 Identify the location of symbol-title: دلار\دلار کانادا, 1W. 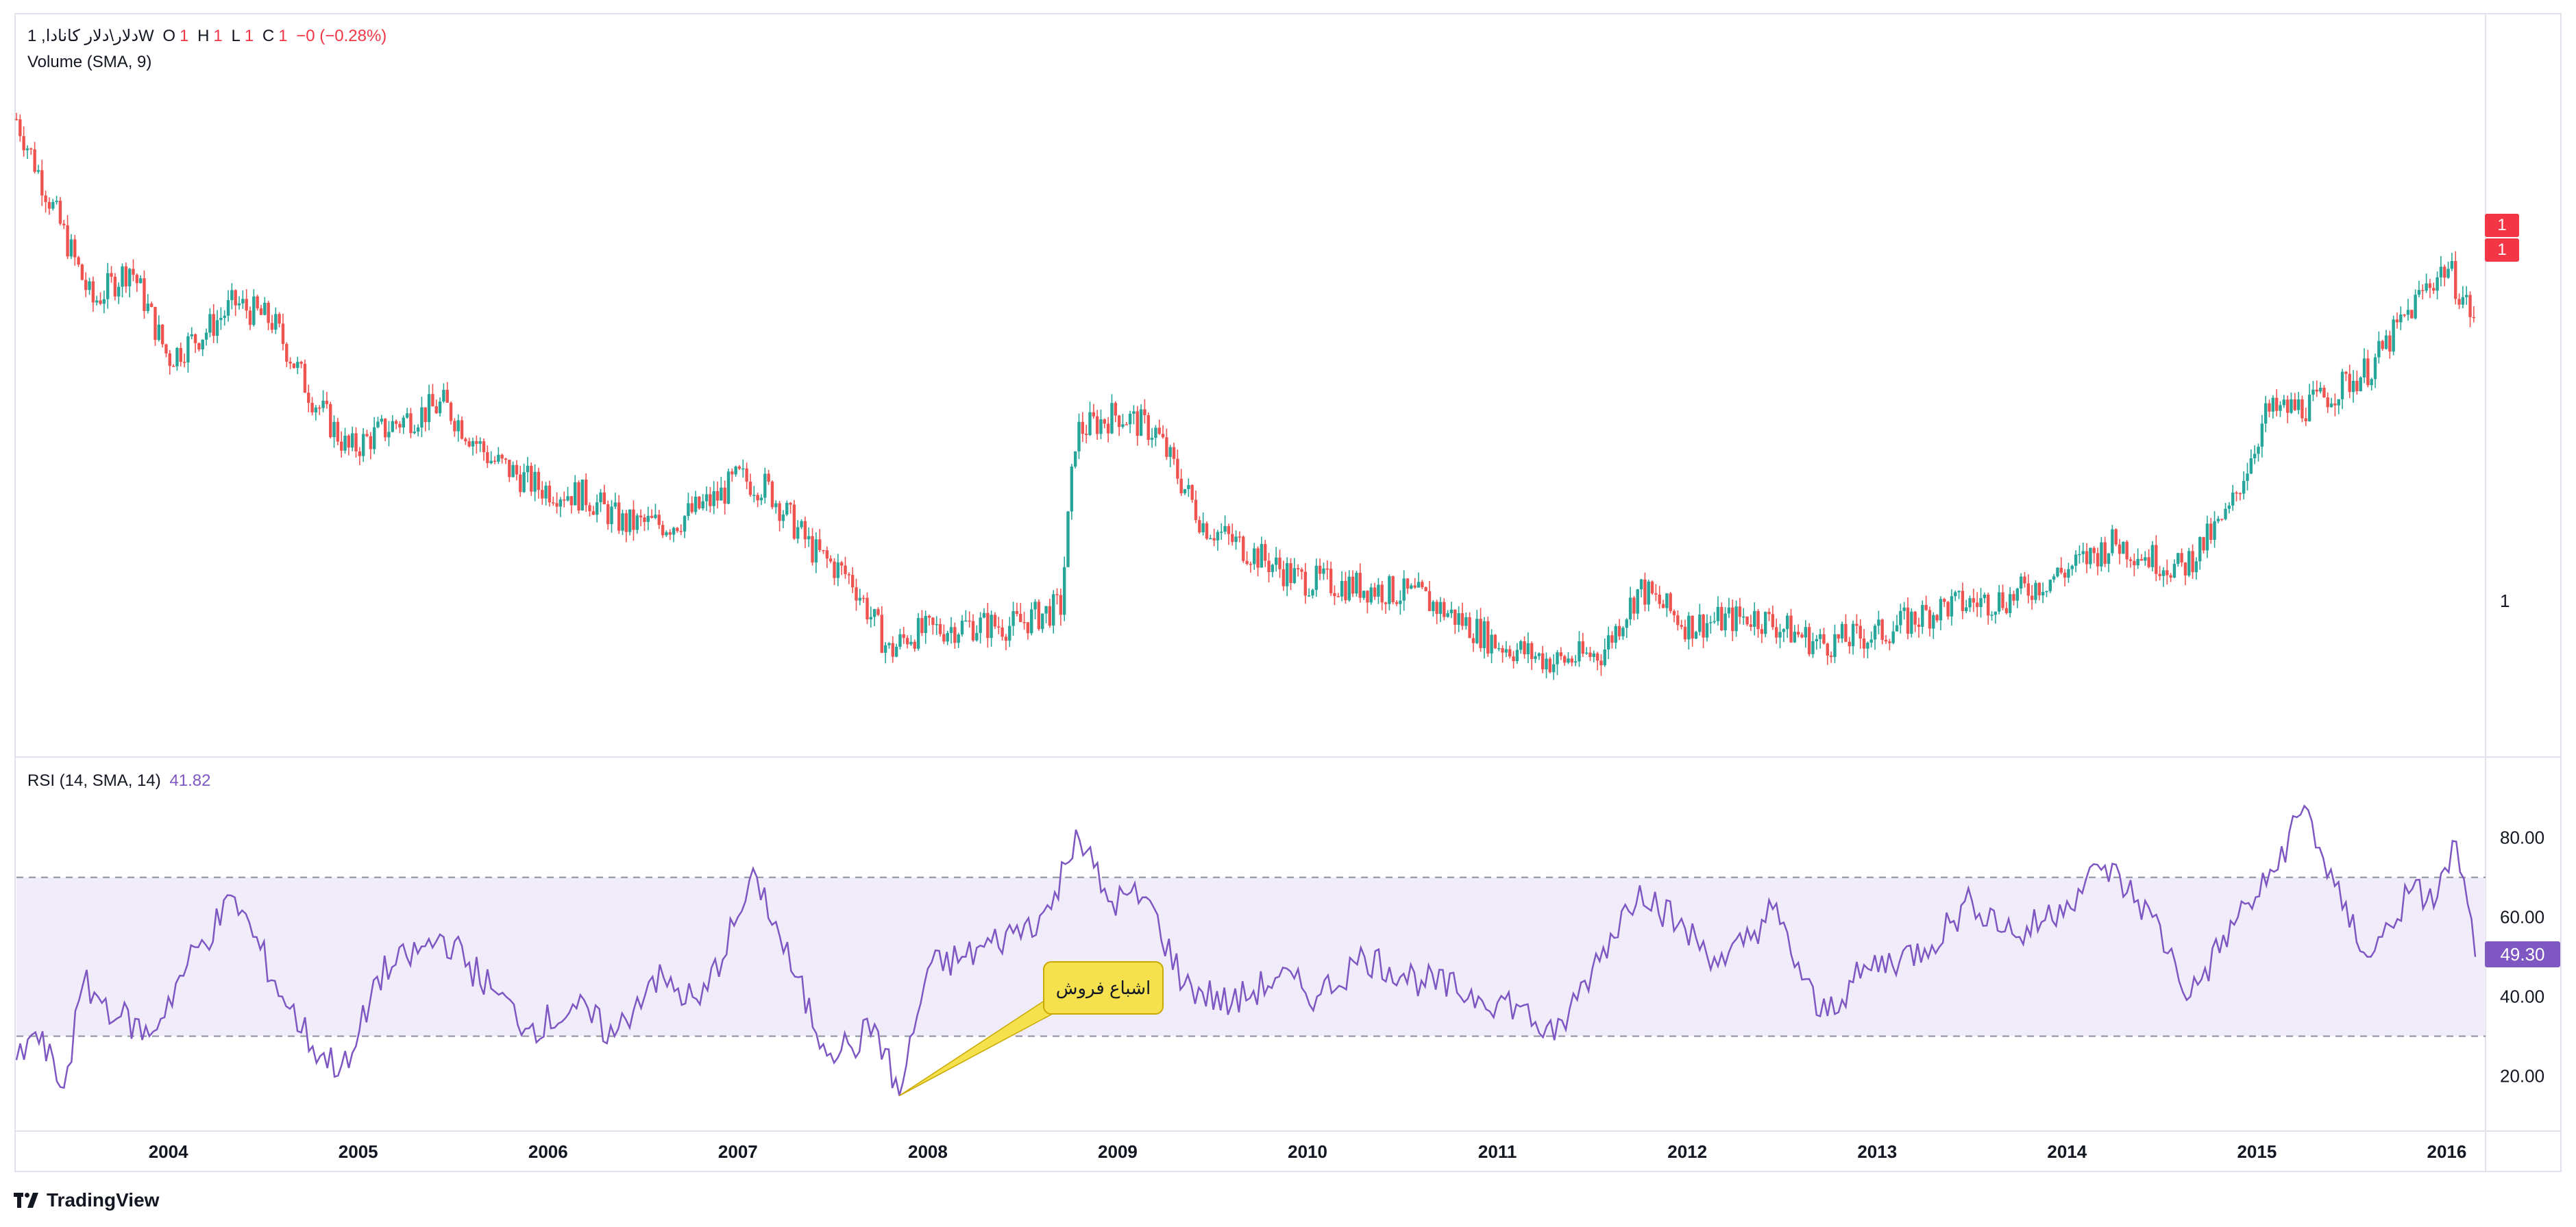
(91, 36).